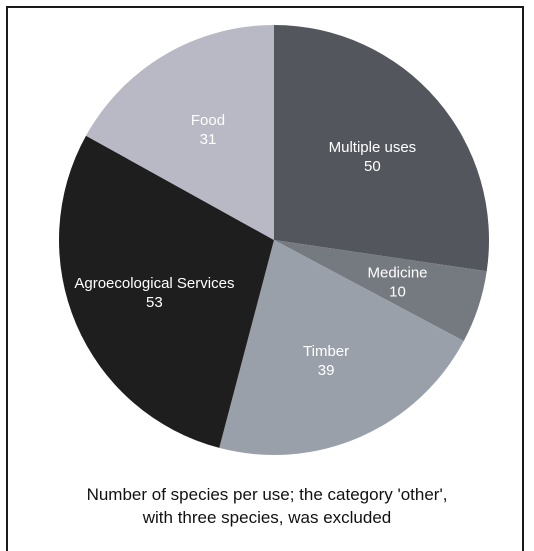 This screenshot has height=551, width=534. I want to click on slice-value-food: 31, so click(208, 139).